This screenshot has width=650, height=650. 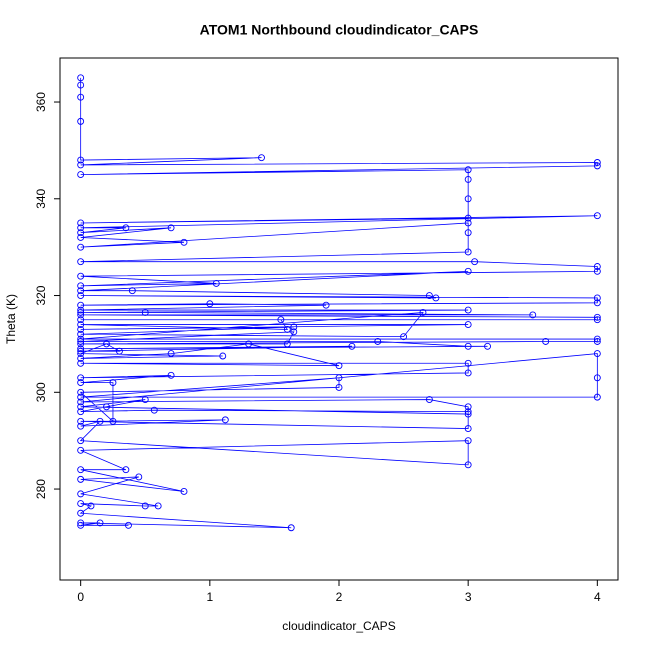 What do you see at coordinates (41, 392) in the screenshot?
I see `y-tick-label: 300` at bounding box center [41, 392].